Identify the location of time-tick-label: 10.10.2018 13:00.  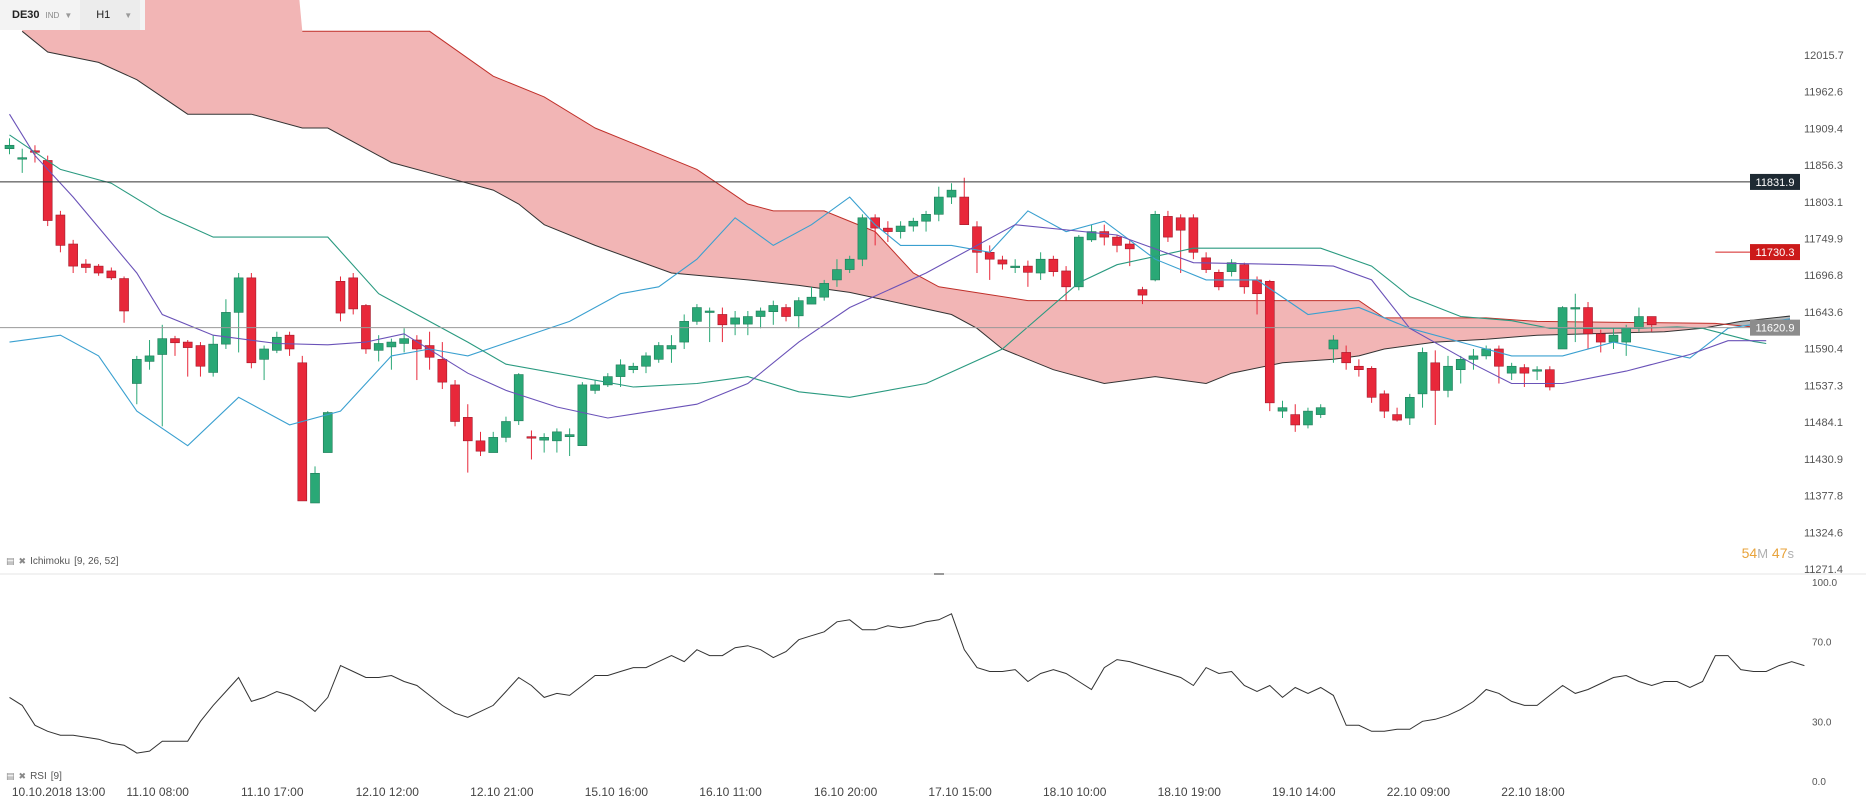
(59, 792).